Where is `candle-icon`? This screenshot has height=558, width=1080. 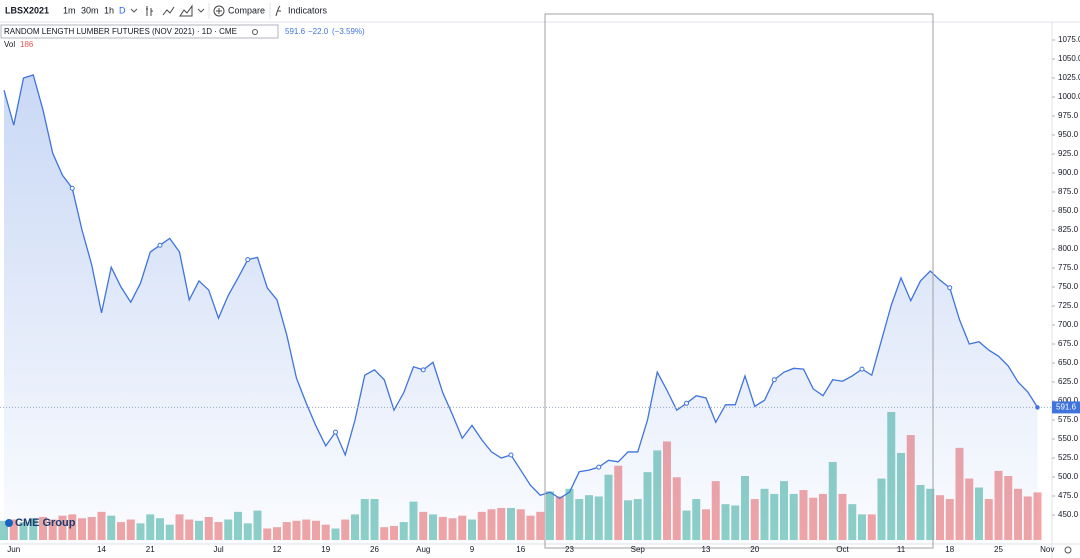
candle-icon is located at coordinates (149, 11).